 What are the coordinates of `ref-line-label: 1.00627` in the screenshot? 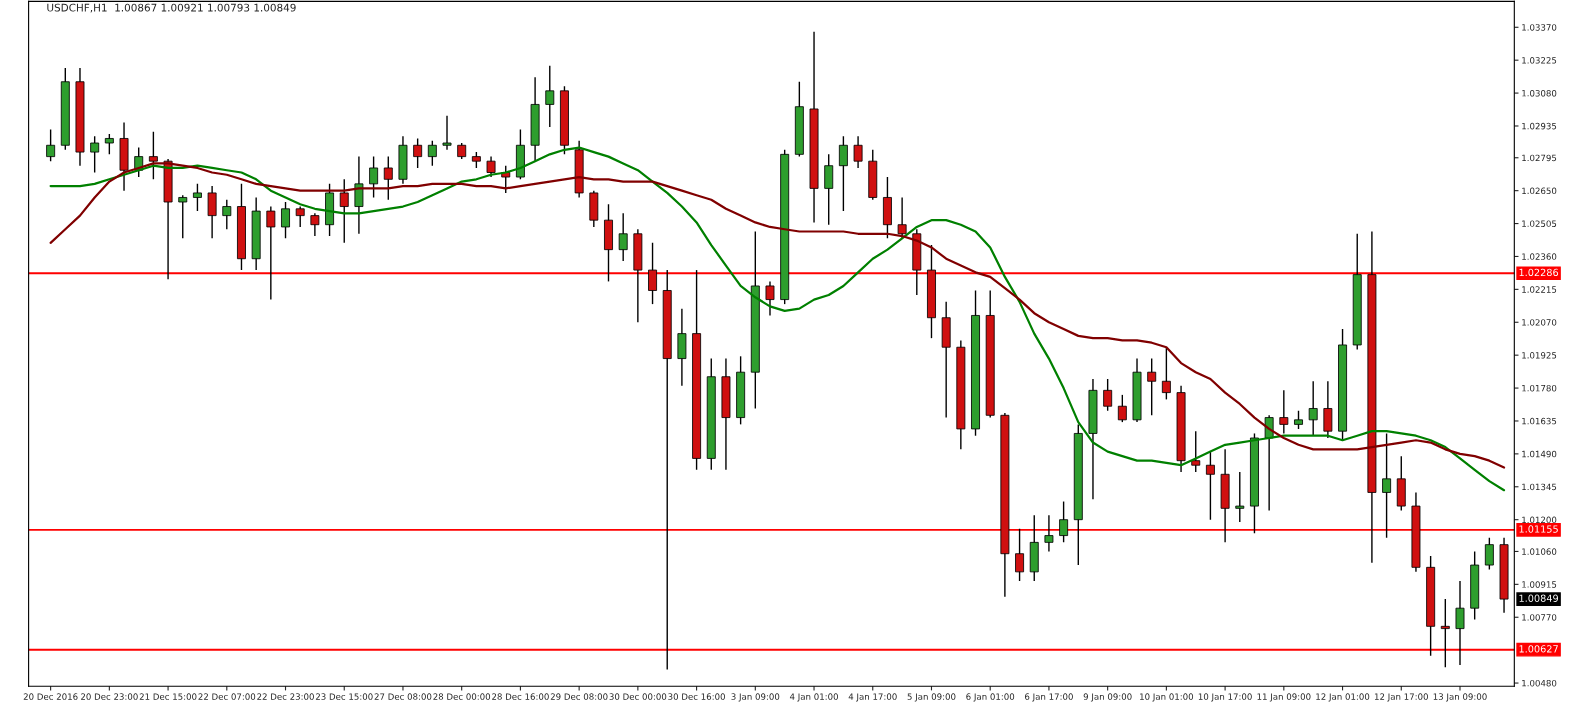 It's located at (1538, 649).